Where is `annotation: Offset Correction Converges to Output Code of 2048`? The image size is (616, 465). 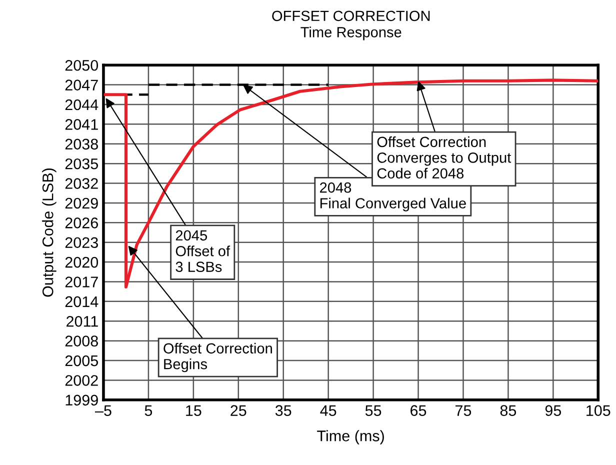
annotation: Offset Correction Converges to Output Code of 2048 is located at coordinates (444, 157).